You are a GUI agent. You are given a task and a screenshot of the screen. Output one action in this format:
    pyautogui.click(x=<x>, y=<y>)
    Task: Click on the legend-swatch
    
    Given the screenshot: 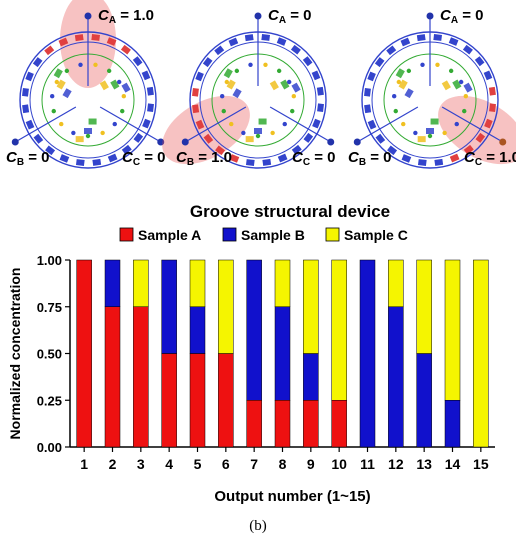 What is the action you would take?
    pyautogui.click(x=229, y=234)
    